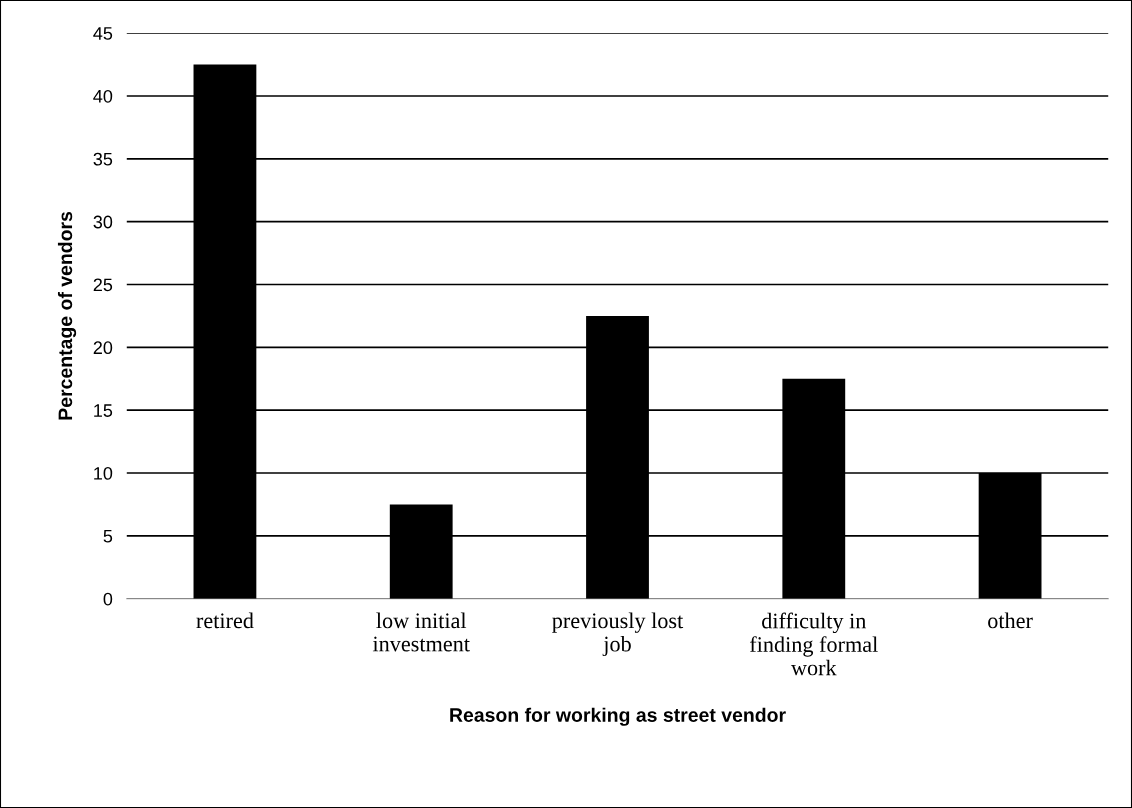 This screenshot has height=808, width=1132. I want to click on y-tick-label: 45, so click(103, 33).